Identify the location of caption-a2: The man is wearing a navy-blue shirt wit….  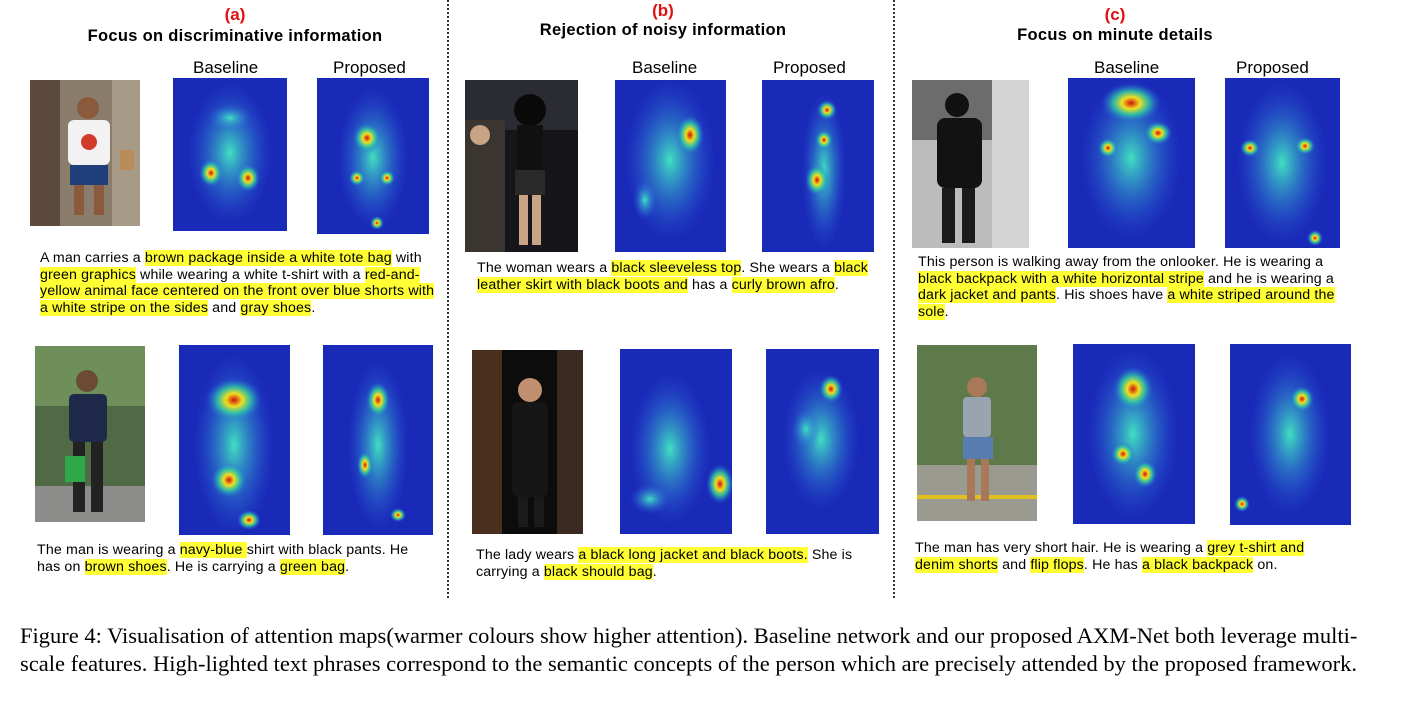
(223, 558).